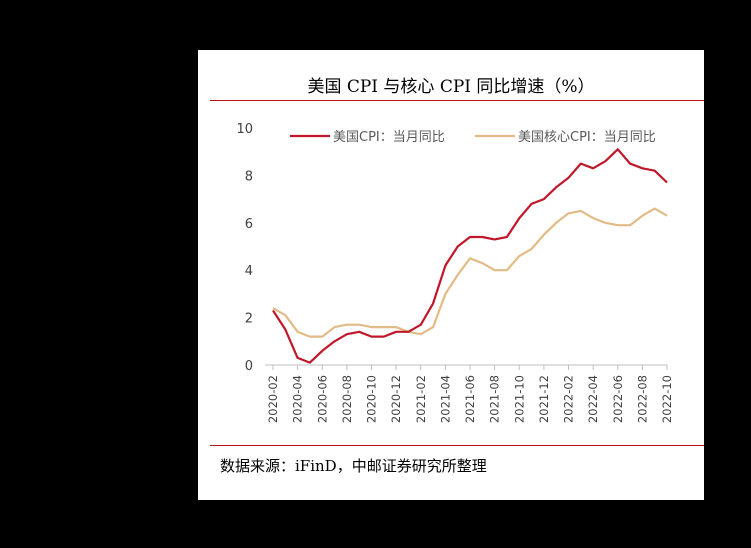 The image size is (751, 548). What do you see at coordinates (544, 399) in the screenshot?
I see `x-tick-label: 2021-12` at bounding box center [544, 399].